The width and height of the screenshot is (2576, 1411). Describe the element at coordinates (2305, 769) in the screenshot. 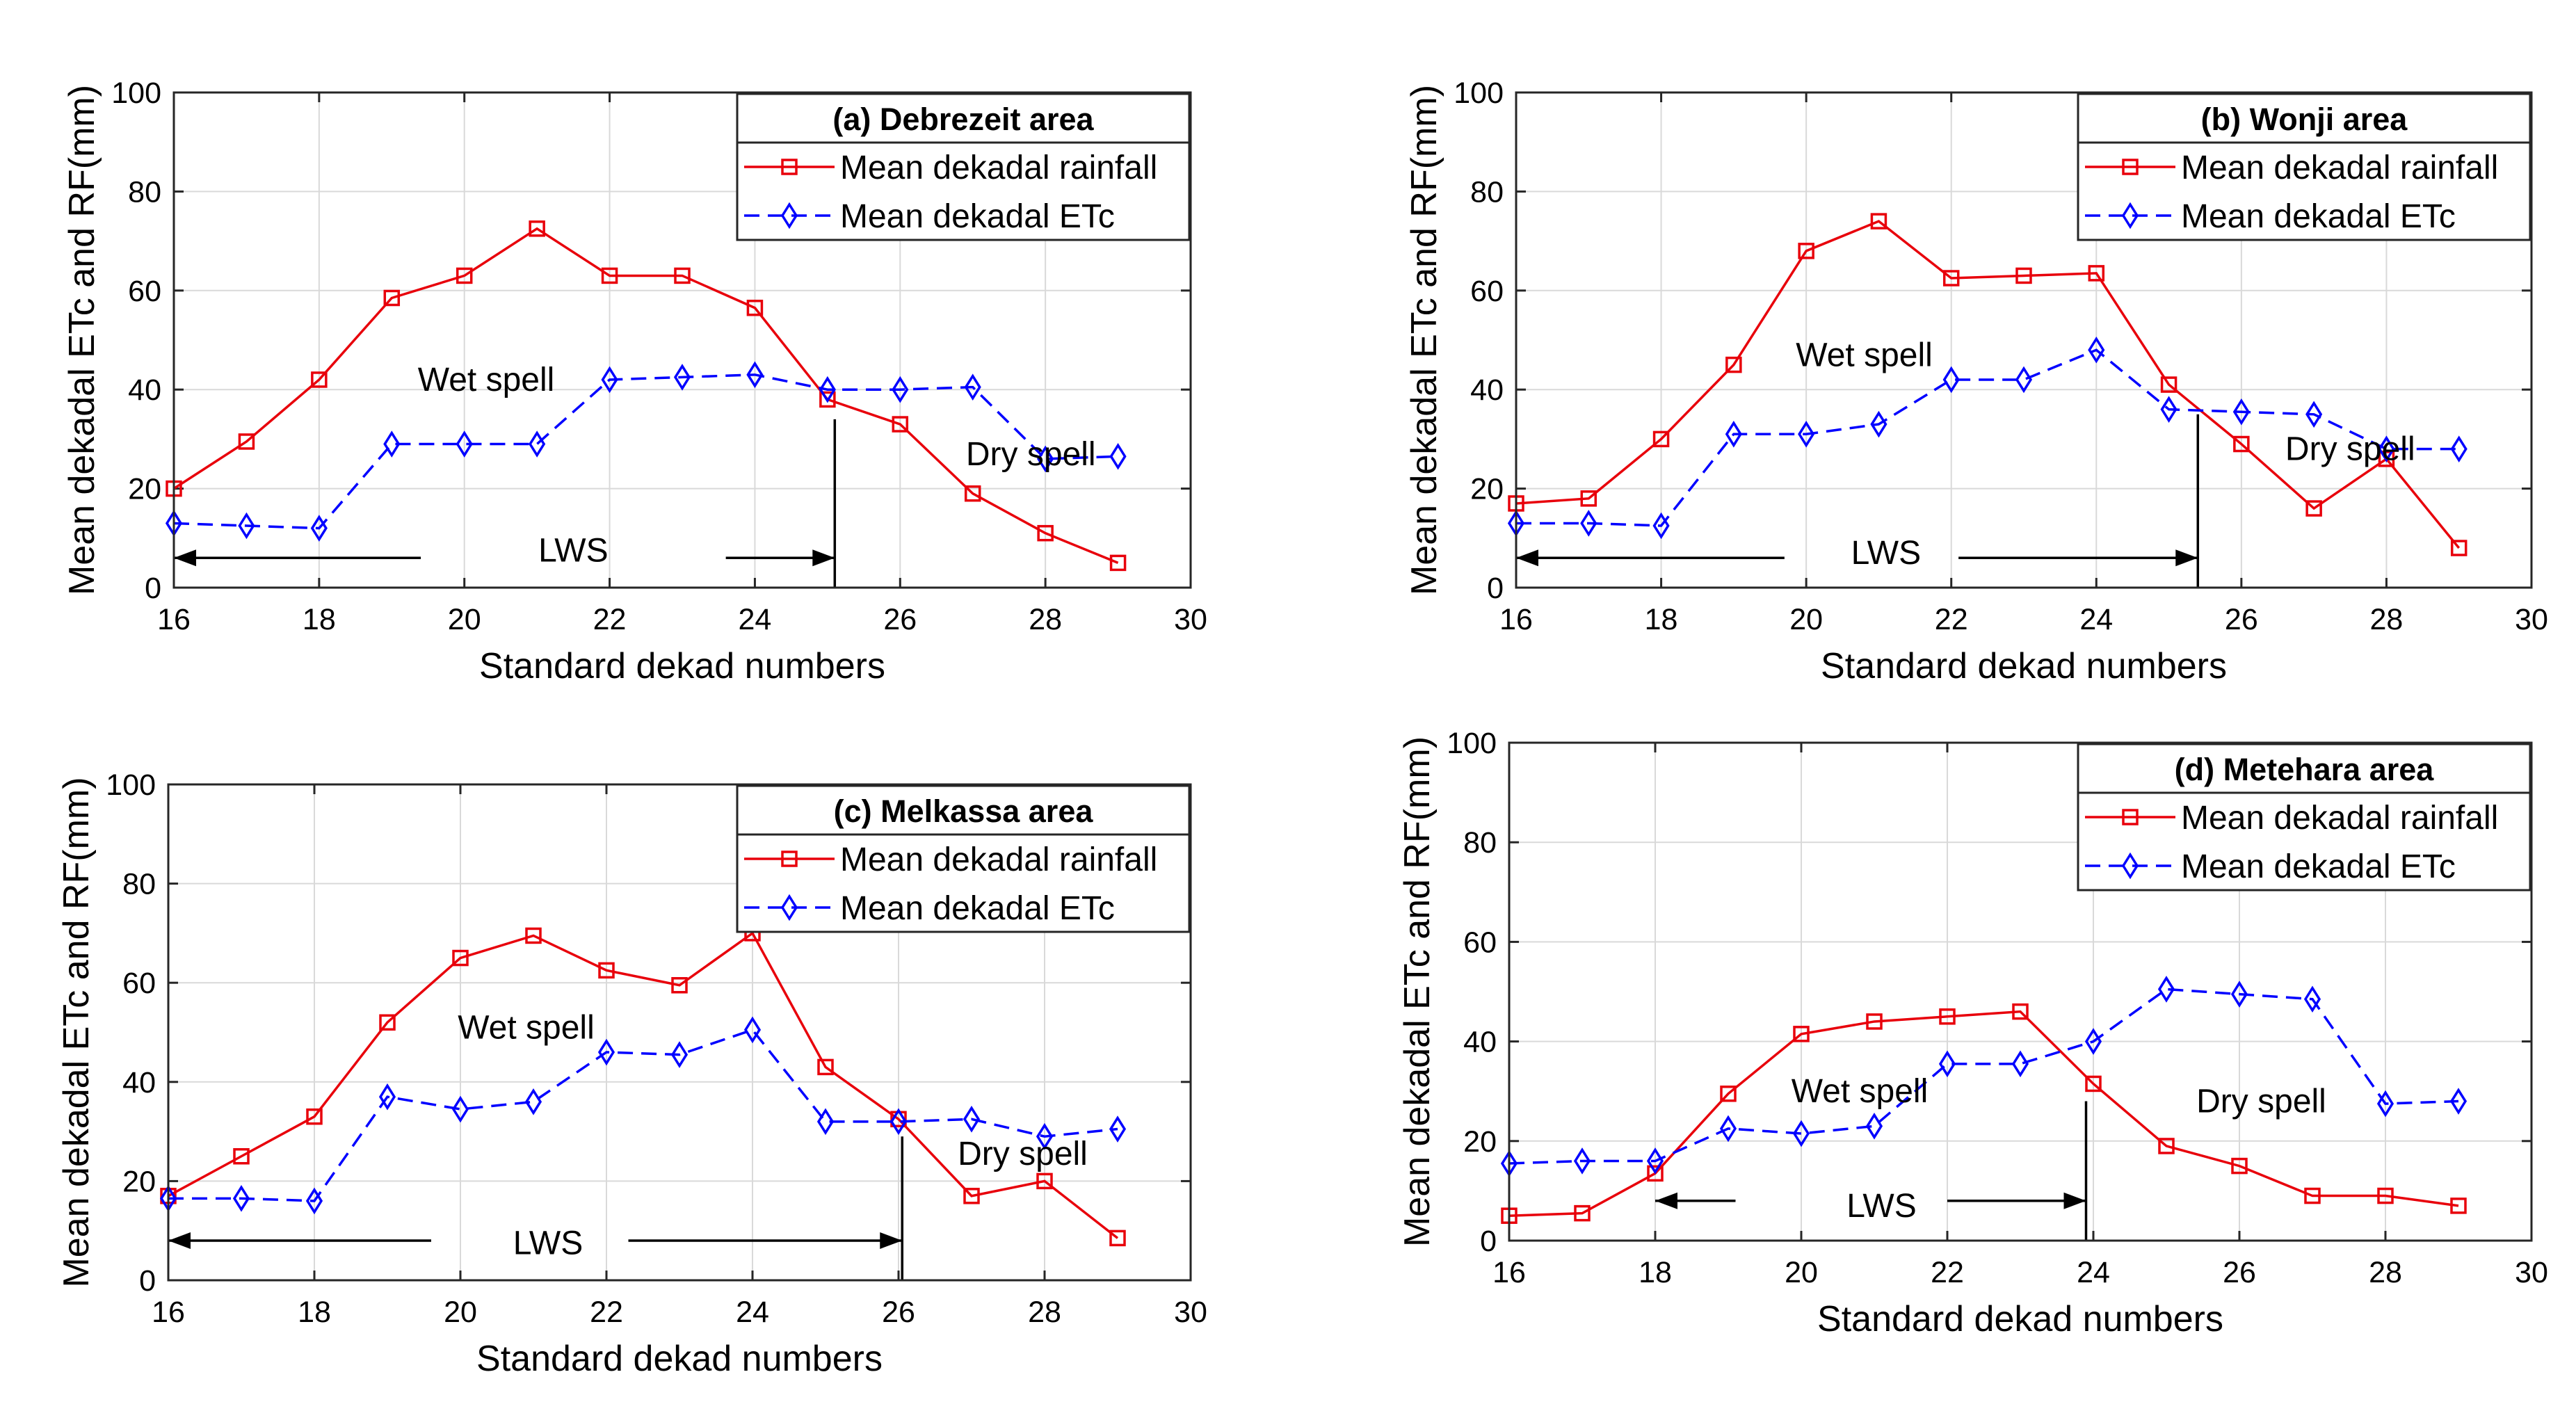

I see `chart-title: (d) Metehara area` at that location.